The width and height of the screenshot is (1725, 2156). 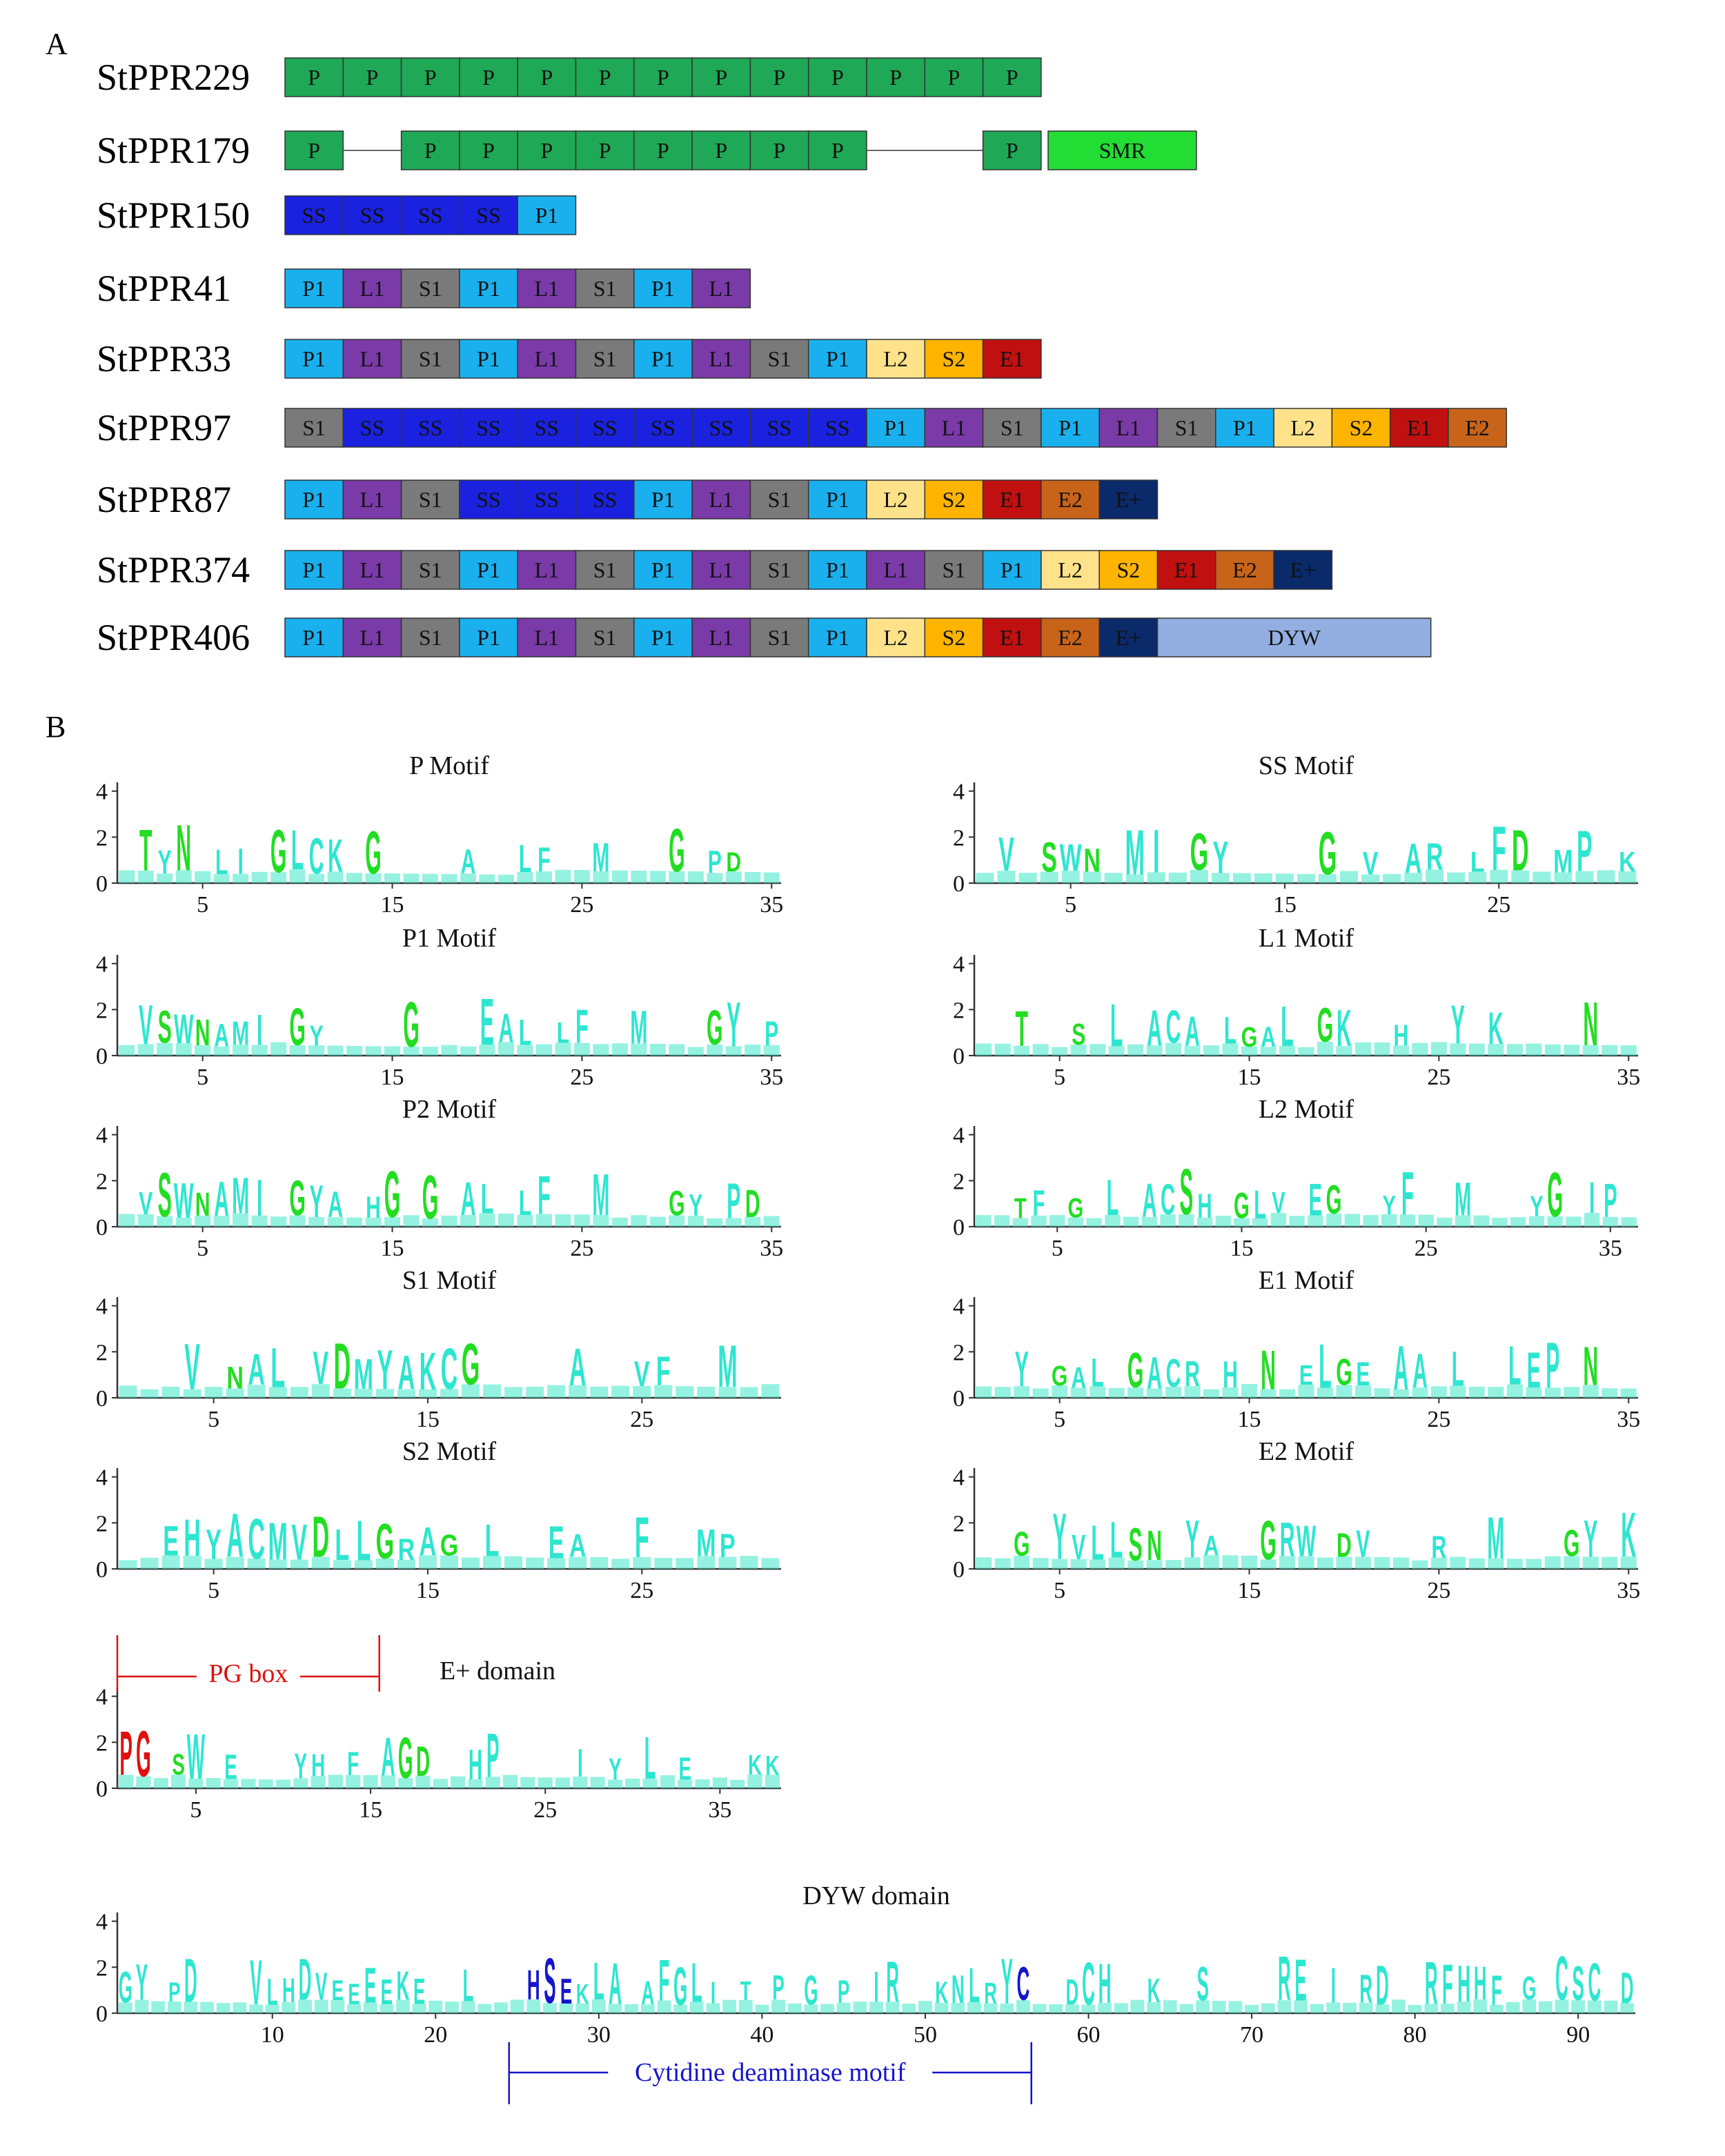 I want to click on domain-label: E1, so click(x=1186, y=569).